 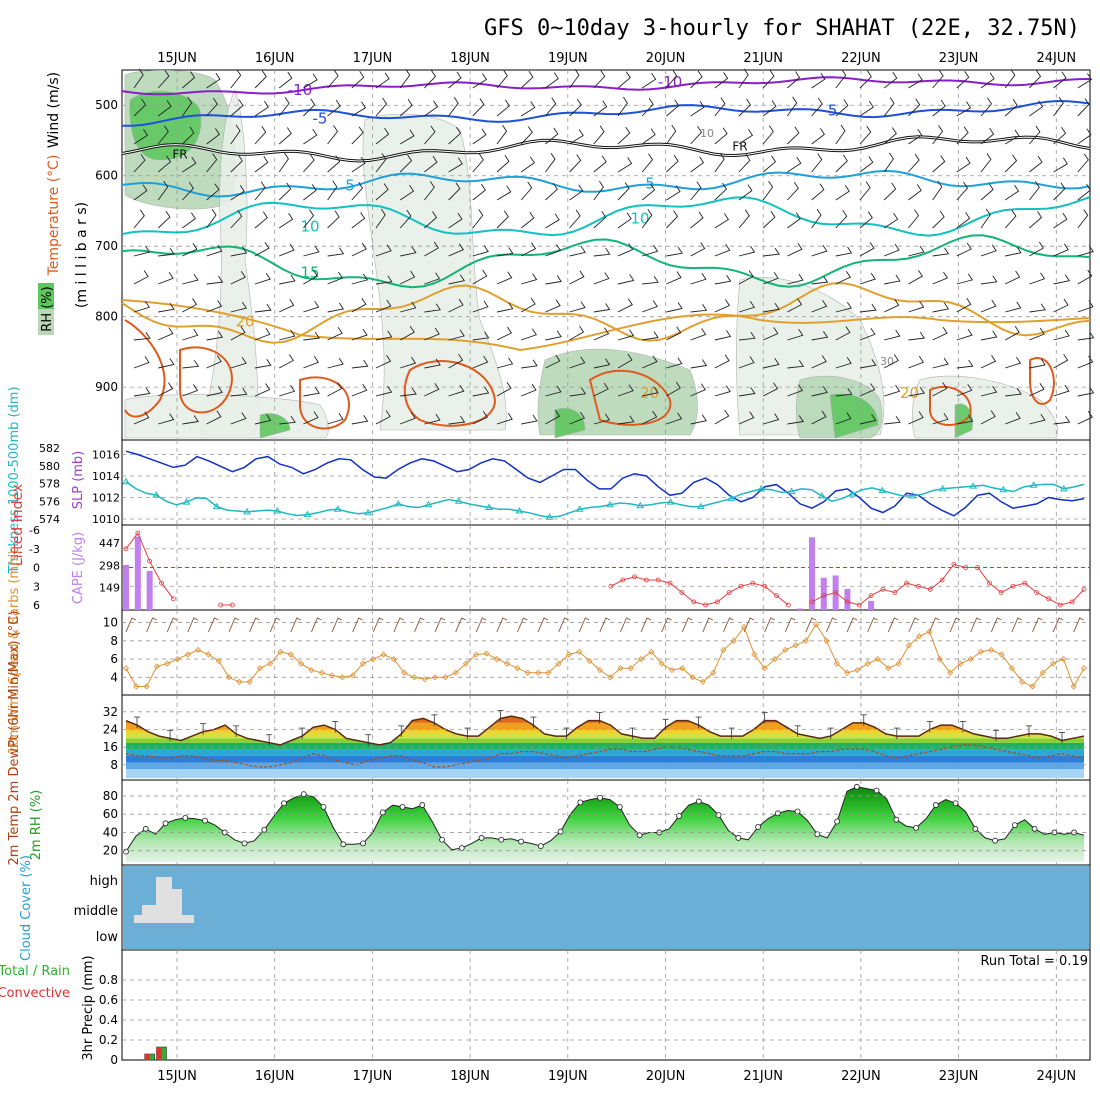 I want to click on precip-tick-label: 0.8, so click(x=108, y=980).